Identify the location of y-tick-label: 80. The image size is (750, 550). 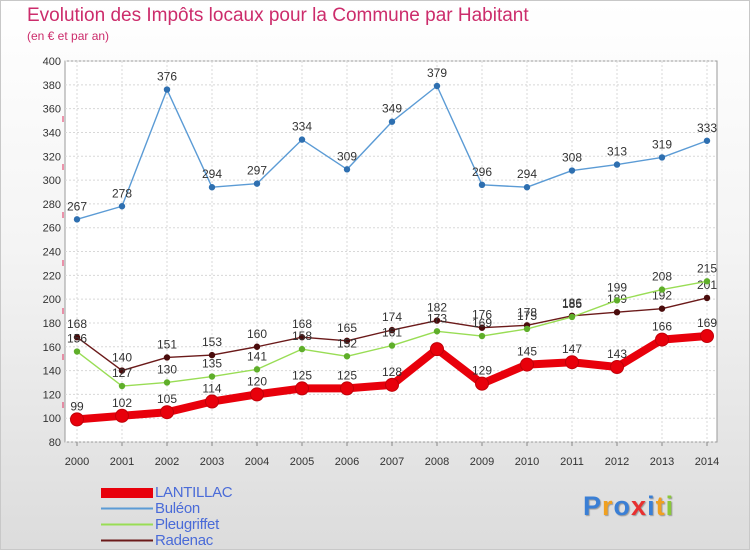
(55, 443).